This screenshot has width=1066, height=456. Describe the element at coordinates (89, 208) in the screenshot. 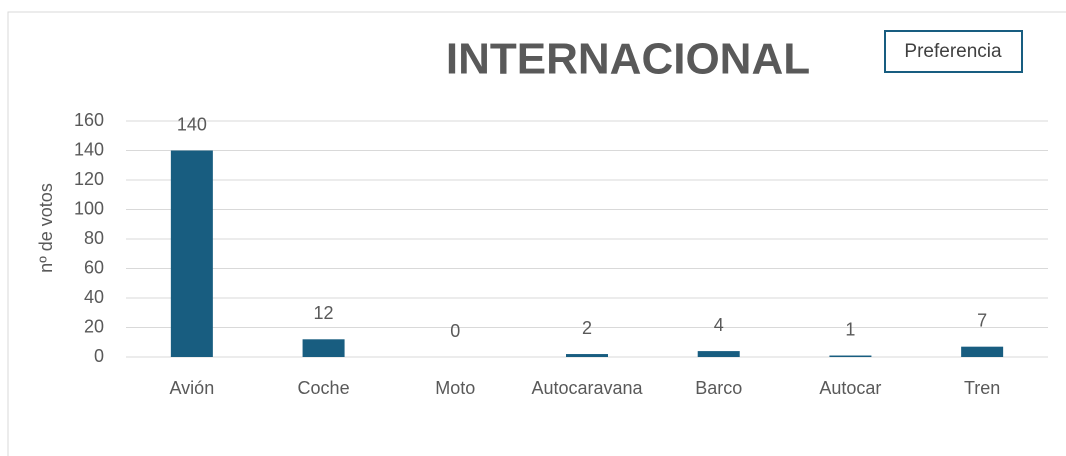

I see `y-tick-label: 100` at that location.